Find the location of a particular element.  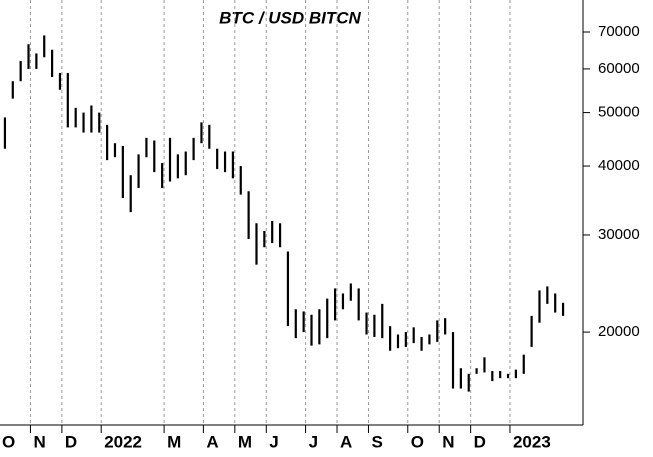

y-tick-label: 20000 is located at coordinates (619, 331).